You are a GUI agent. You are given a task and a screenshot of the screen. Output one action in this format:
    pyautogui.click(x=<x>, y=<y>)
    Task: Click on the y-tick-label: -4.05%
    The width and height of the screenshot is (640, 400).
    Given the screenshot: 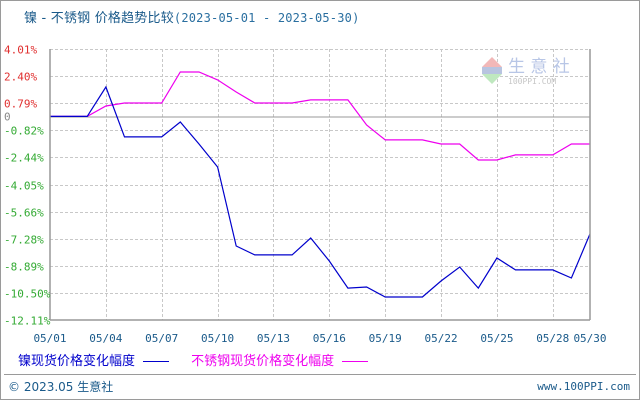 What is the action you would take?
    pyautogui.click(x=24, y=186)
    